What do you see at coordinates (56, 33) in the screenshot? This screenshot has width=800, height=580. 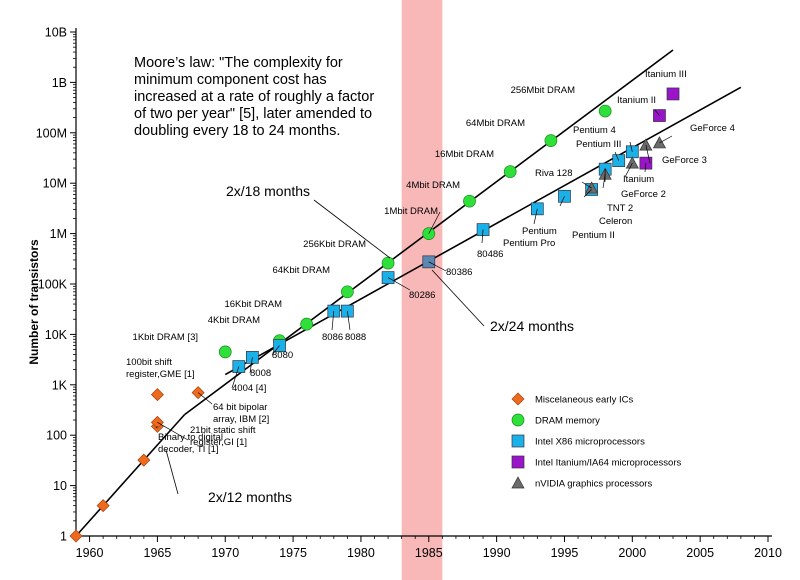 I see `y-tick-label: 10B` at bounding box center [56, 33].